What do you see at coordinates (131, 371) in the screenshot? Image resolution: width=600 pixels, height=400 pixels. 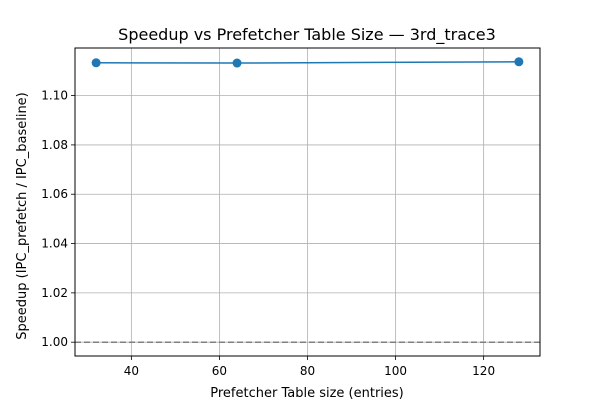 I see `x-tick-label: 40` at bounding box center [131, 371].